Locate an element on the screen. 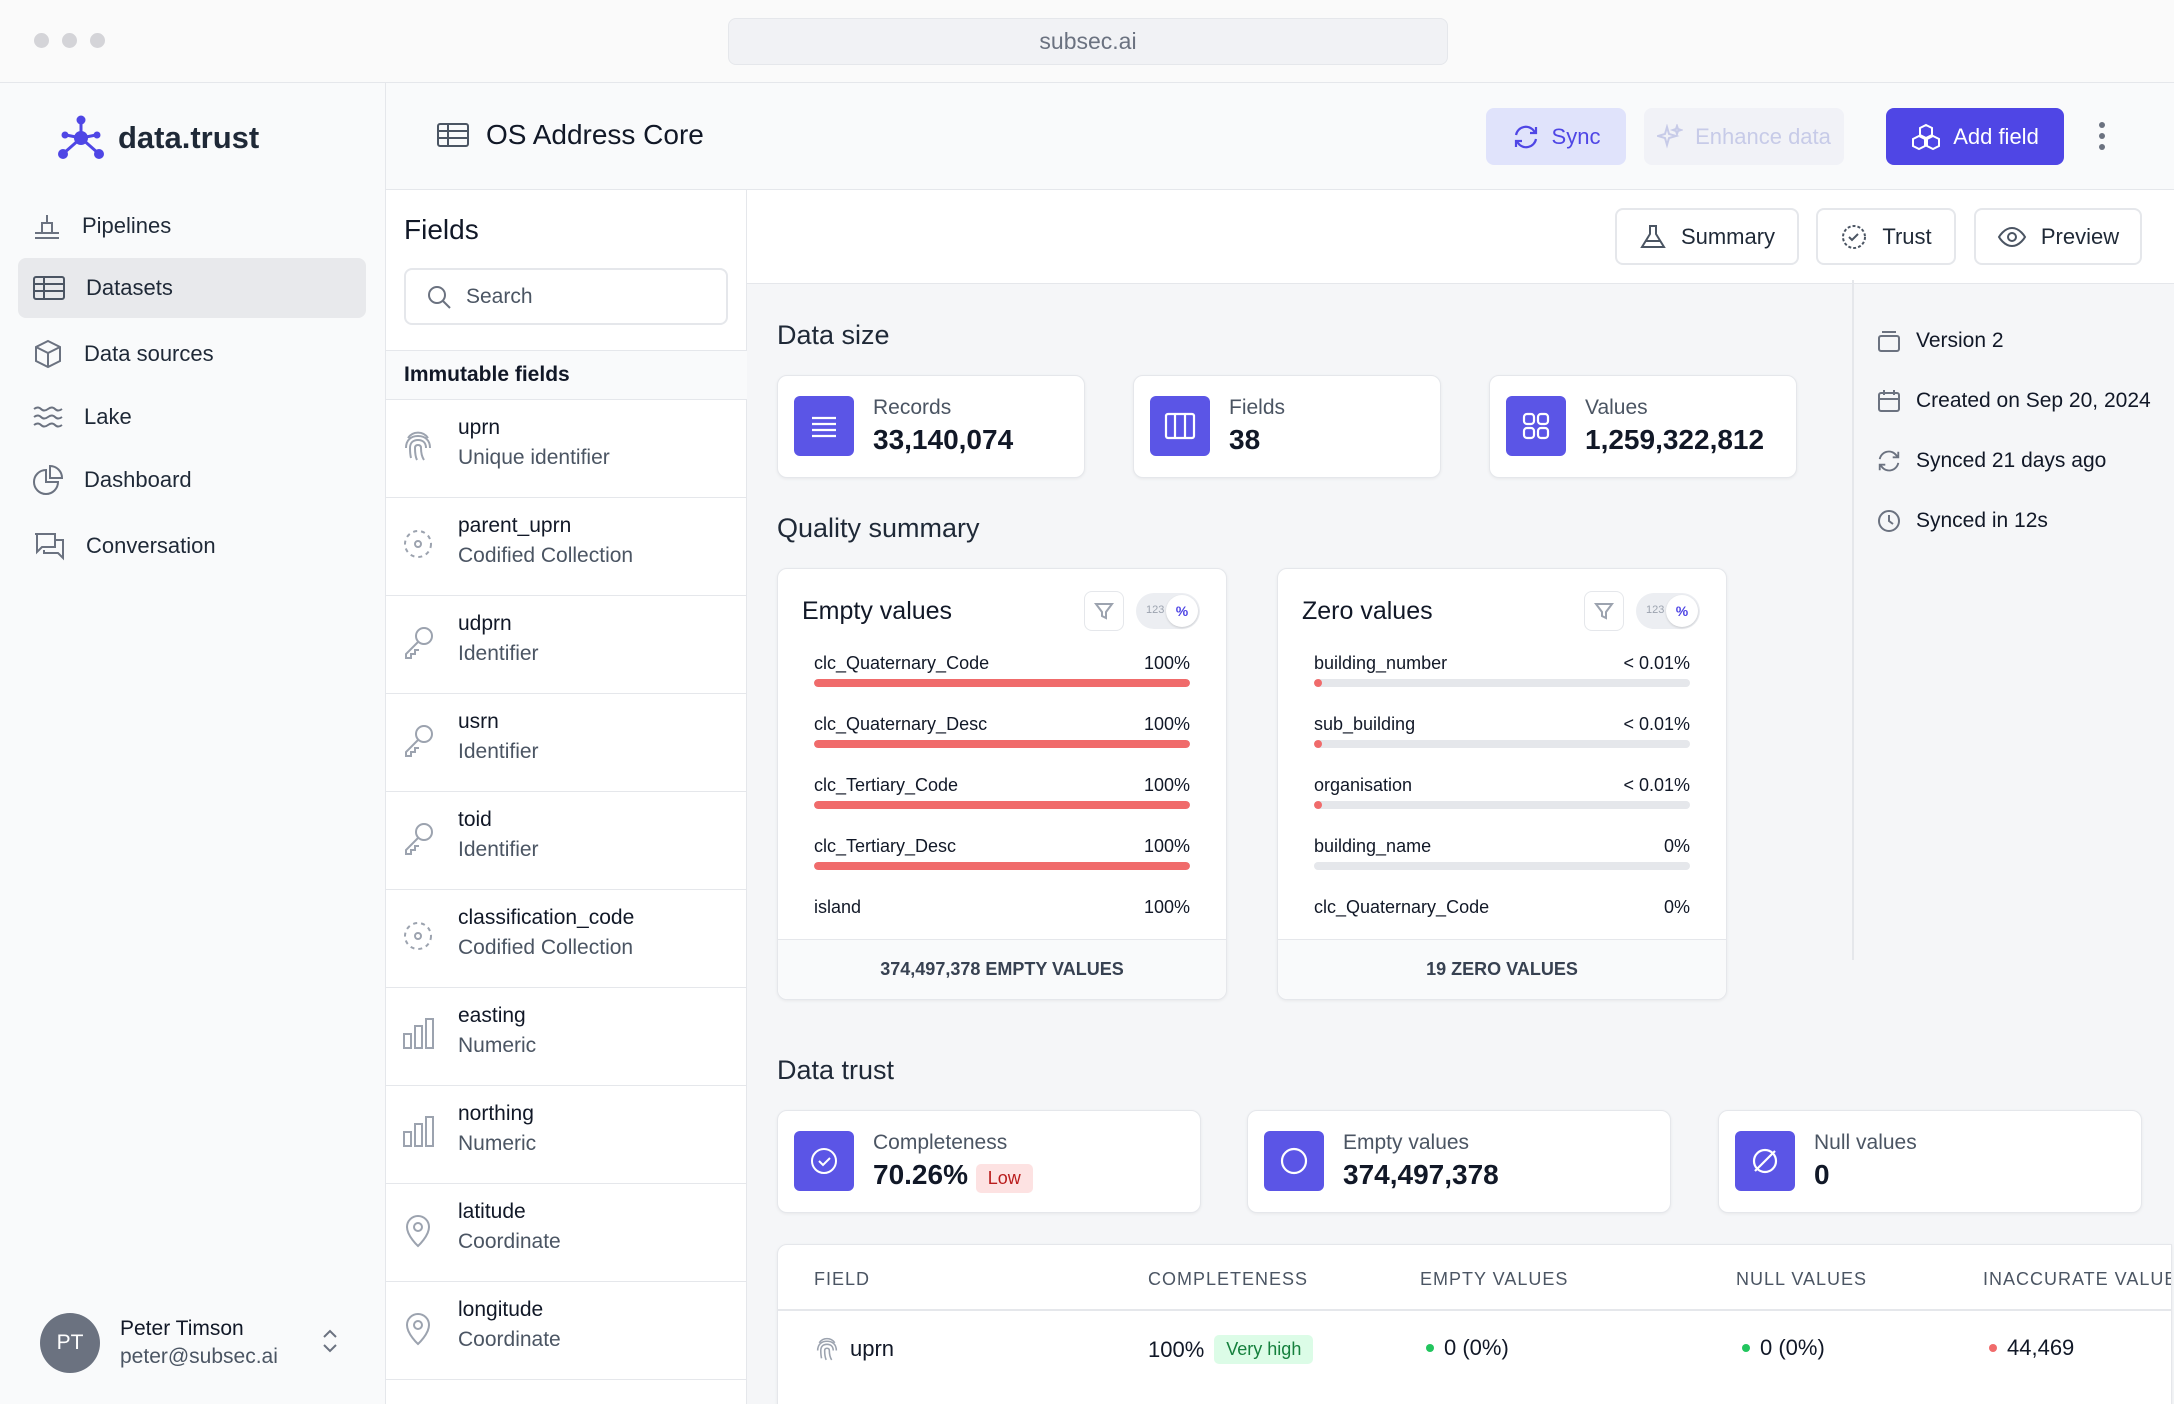 Image resolution: width=2174 pixels, height=1404 pixels. data-trust-title: Data trust is located at coordinates (836, 1070).